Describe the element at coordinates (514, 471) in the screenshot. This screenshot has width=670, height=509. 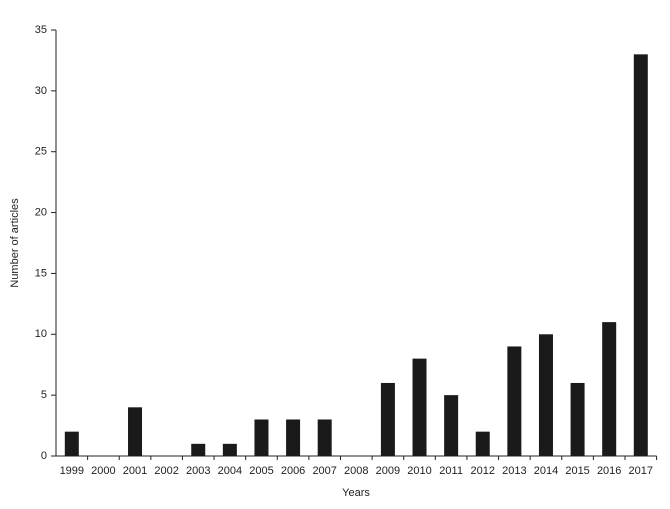
I see `x-tick-label: 2013` at that location.